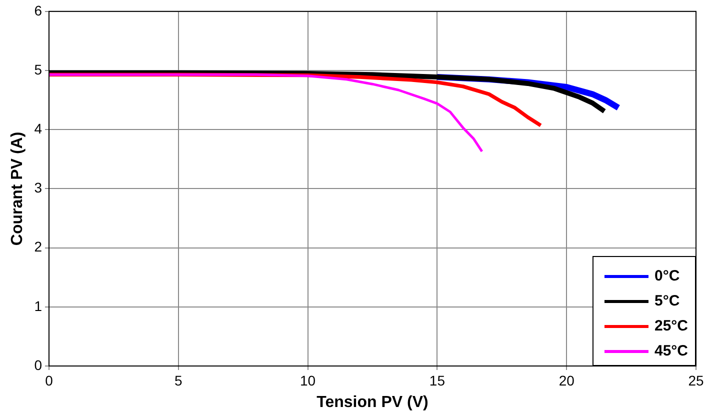 The height and width of the screenshot is (414, 710). Describe the element at coordinates (38, 364) in the screenshot. I see `y-tick-label: 0` at that location.